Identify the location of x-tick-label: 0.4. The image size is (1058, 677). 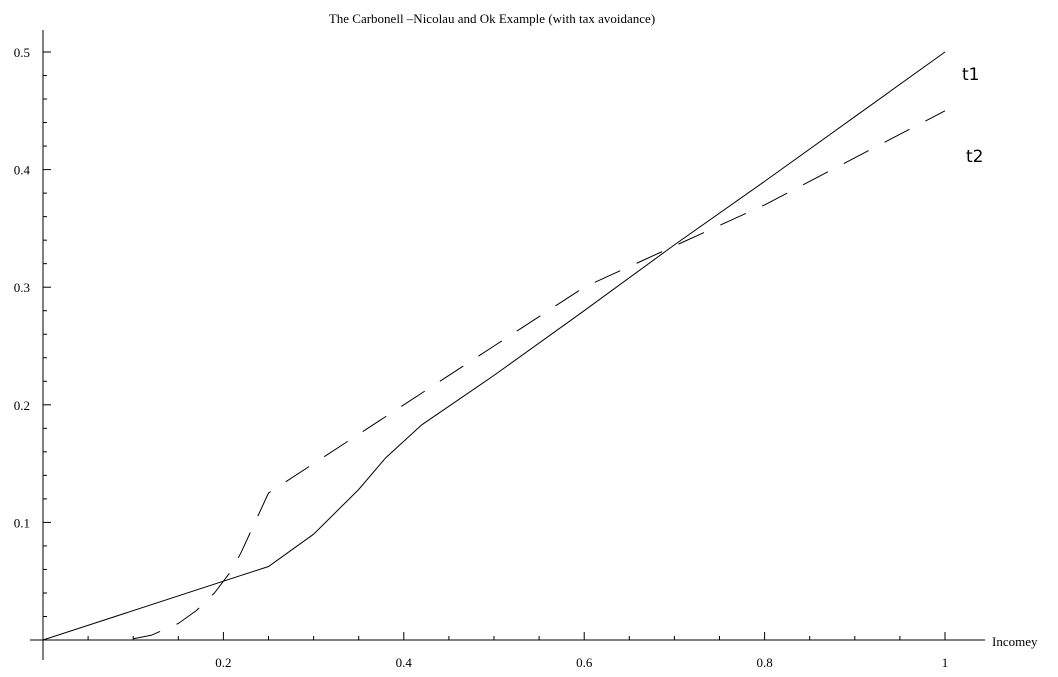
(404, 662).